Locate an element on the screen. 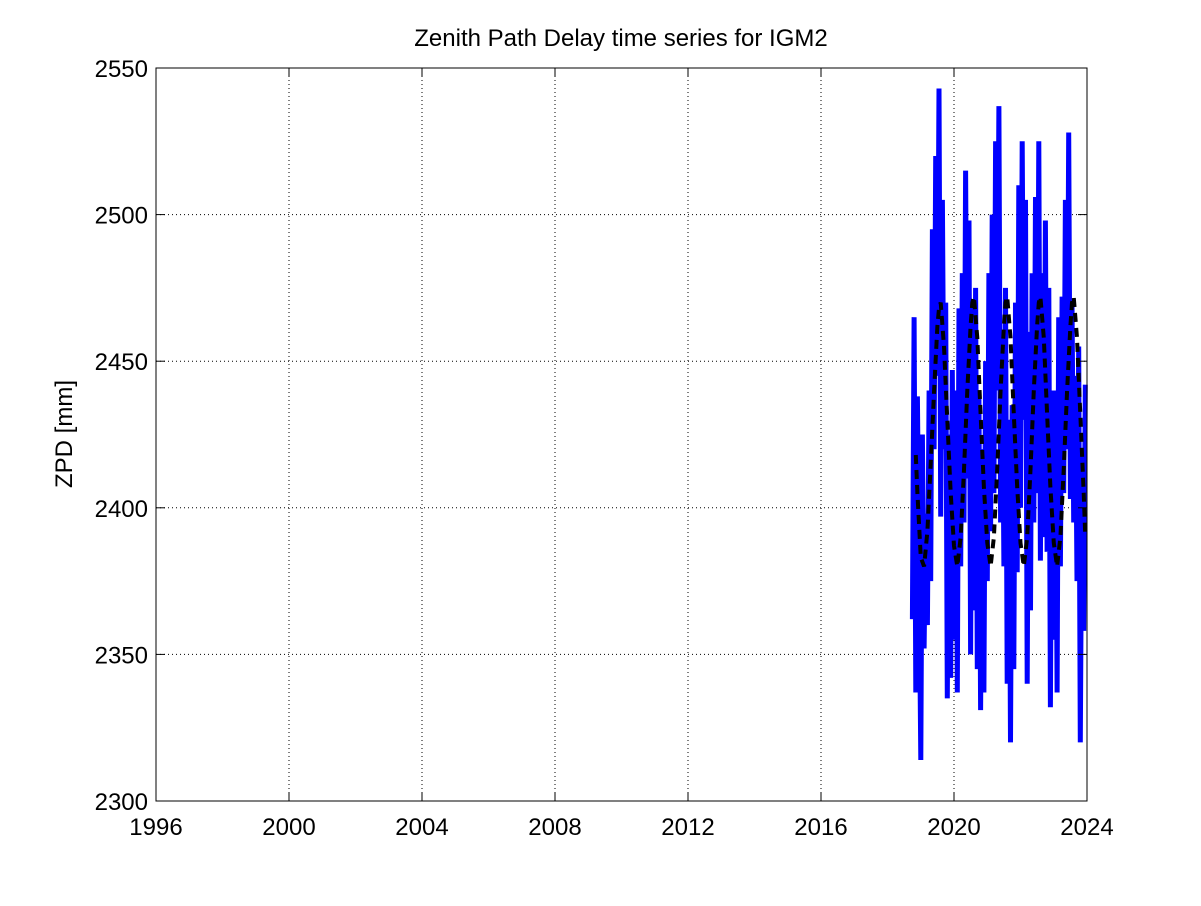 This screenshot has height=906, width=1201. chart-title: Zenith Path Delay time series for IGM2 is located at coordinates (620, 38).